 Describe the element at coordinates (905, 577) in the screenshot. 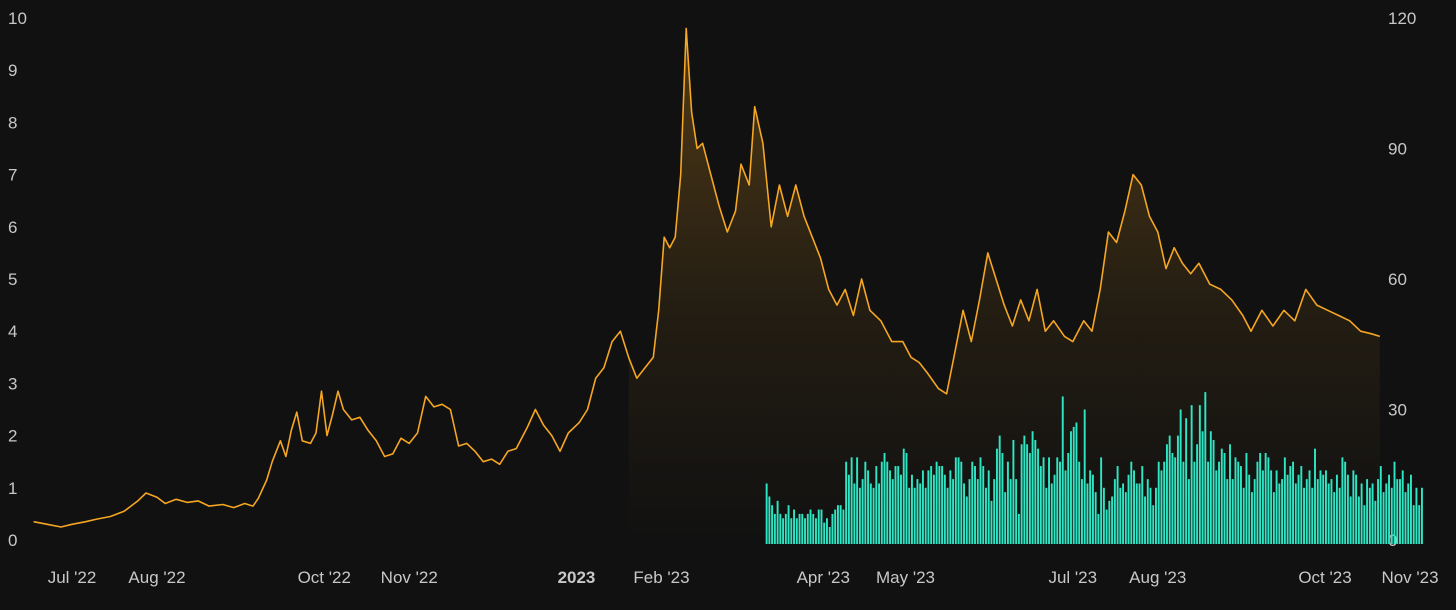

I see `x-tick-label: May '23` at that location.